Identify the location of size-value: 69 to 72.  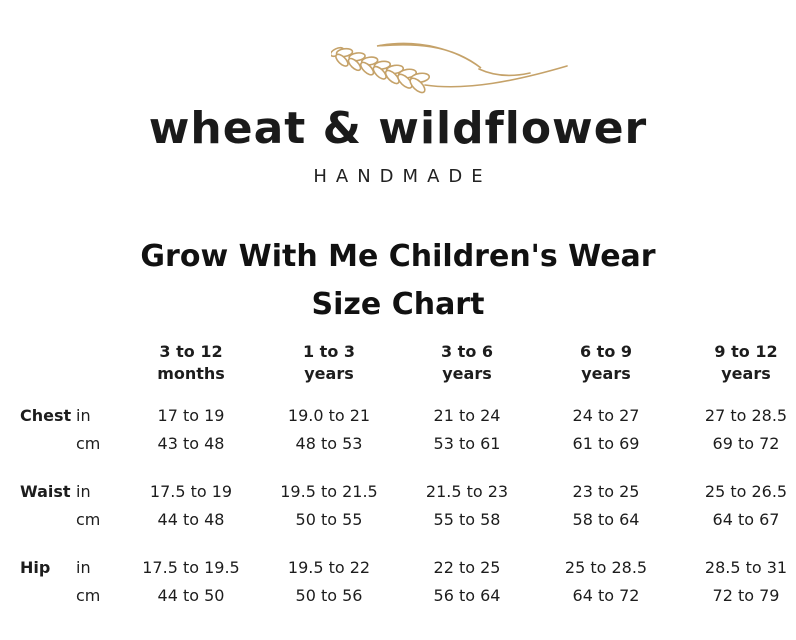
(746, 443).